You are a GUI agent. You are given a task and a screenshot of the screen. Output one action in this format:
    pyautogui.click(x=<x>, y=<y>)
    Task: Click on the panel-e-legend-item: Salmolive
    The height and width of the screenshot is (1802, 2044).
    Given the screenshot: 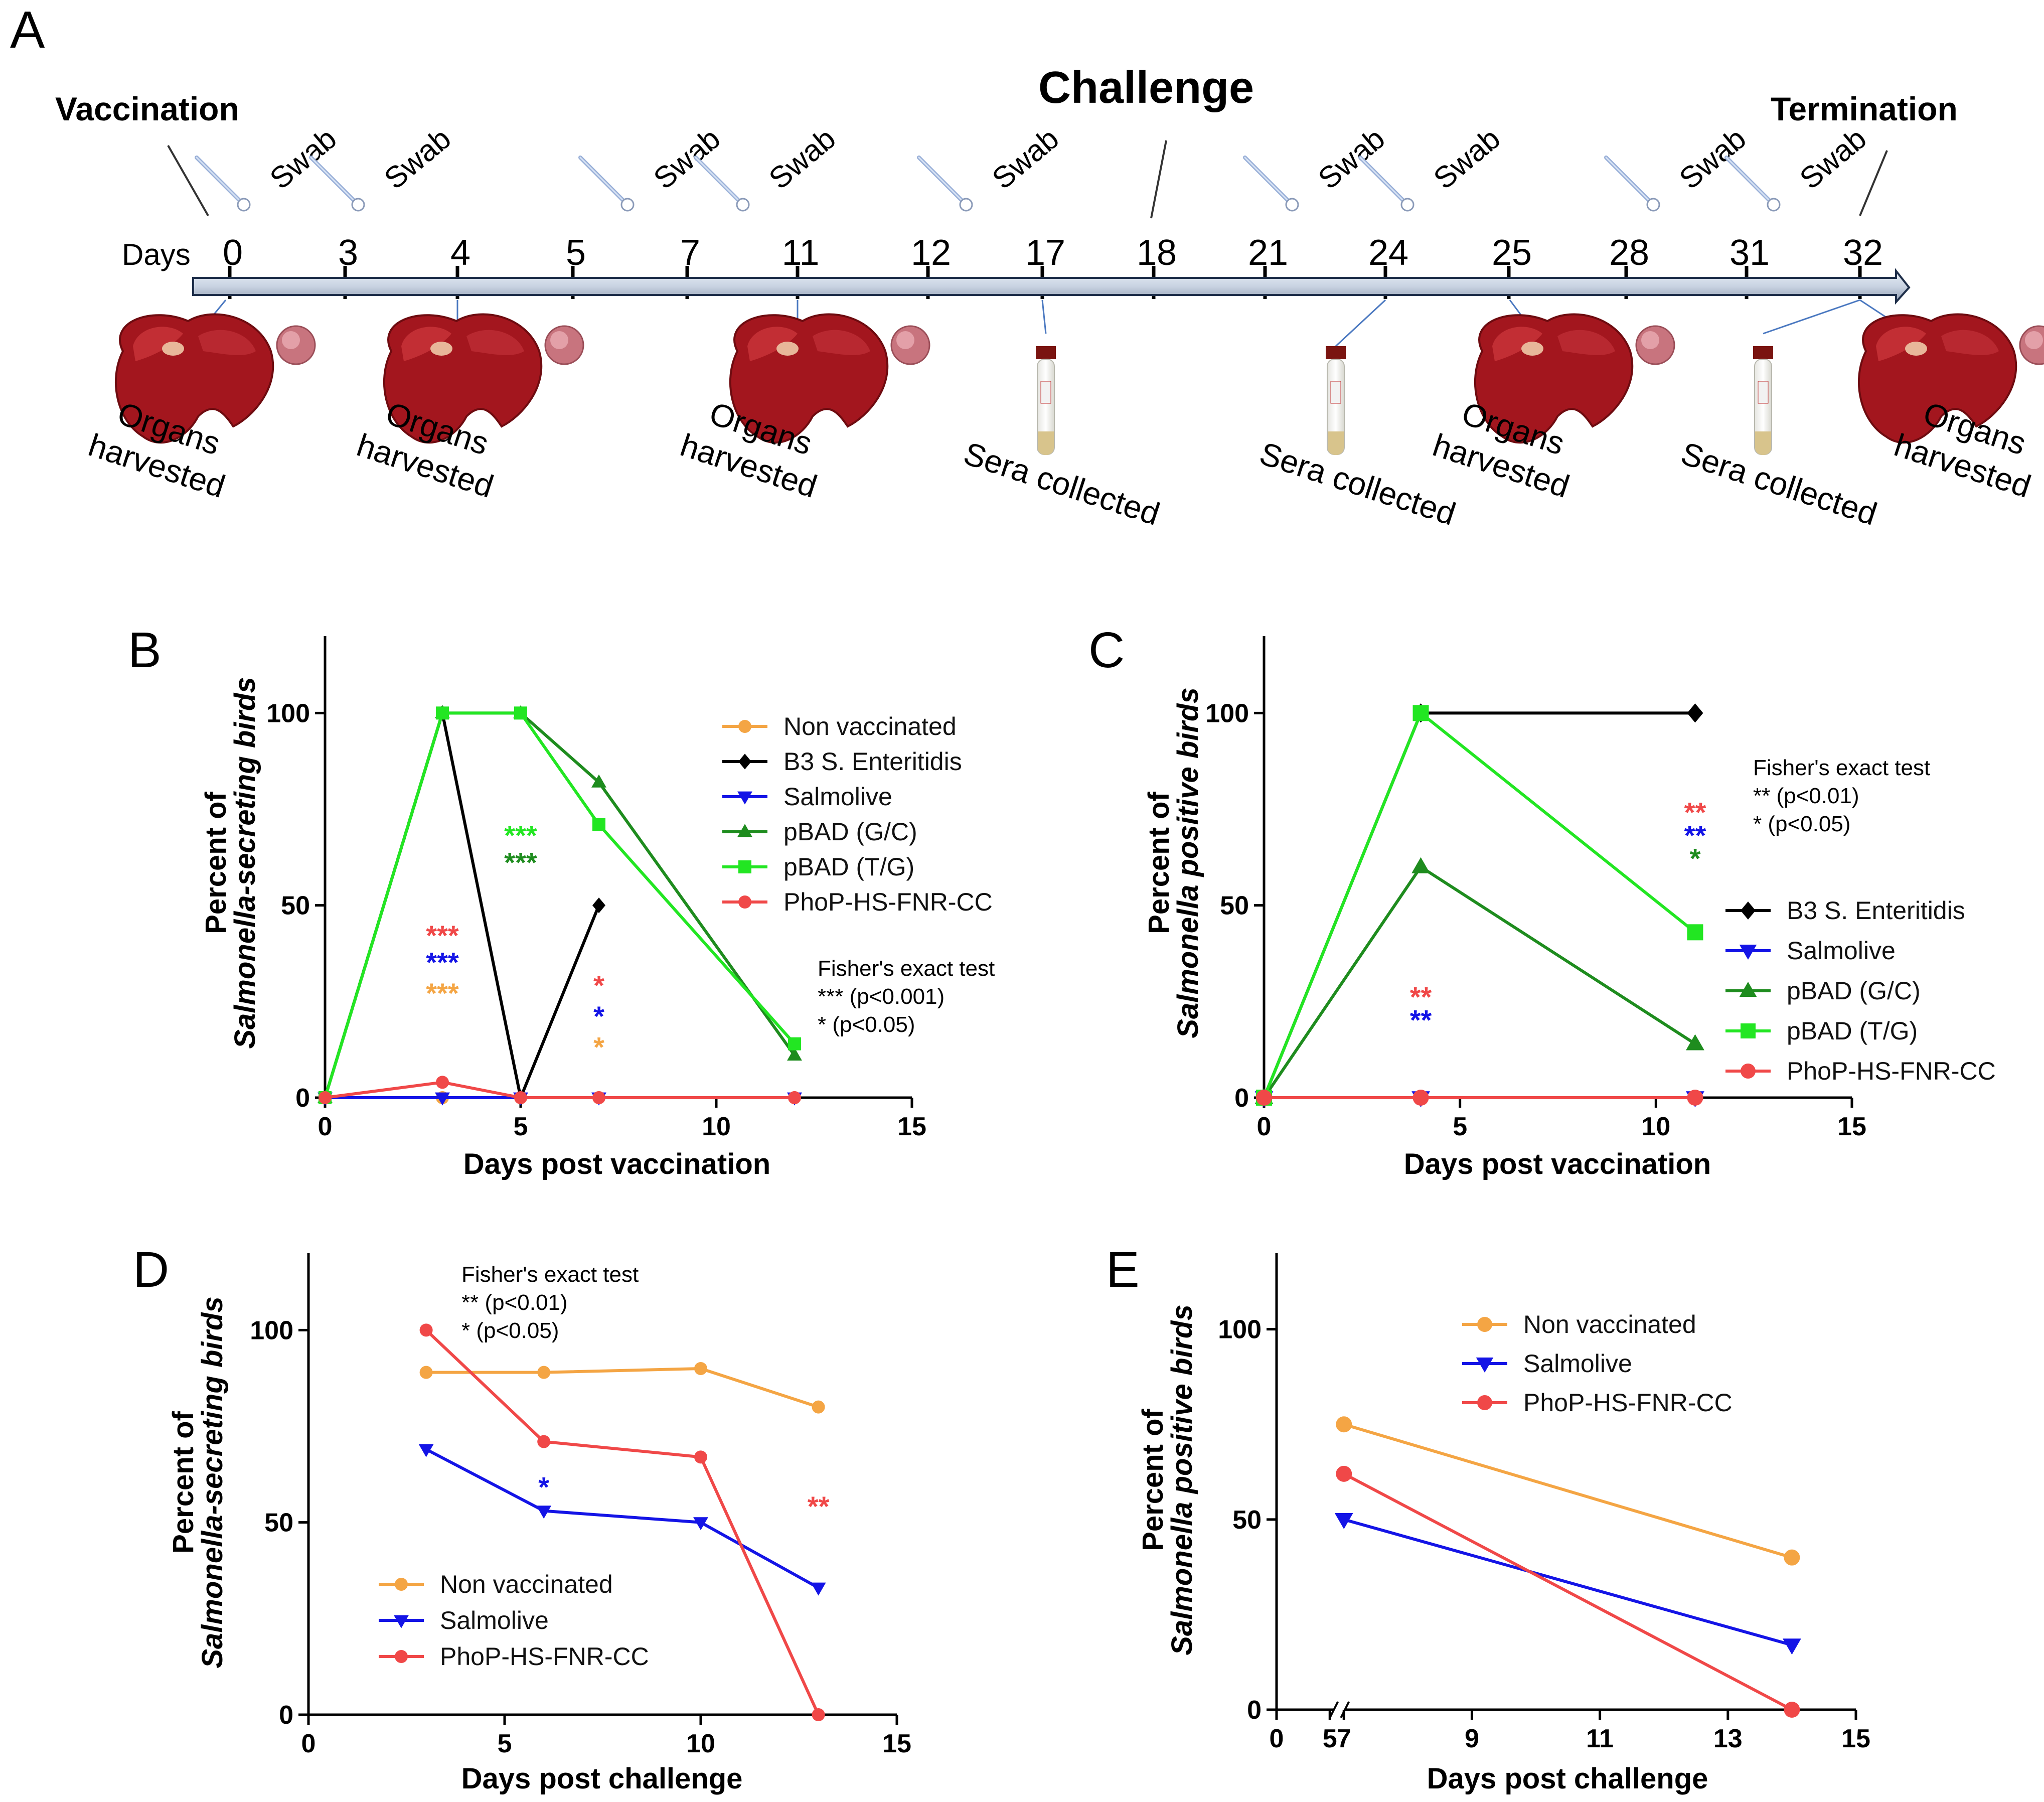 What is the action you would take?
    pyautogui.click(x=1547, y=1363)
    